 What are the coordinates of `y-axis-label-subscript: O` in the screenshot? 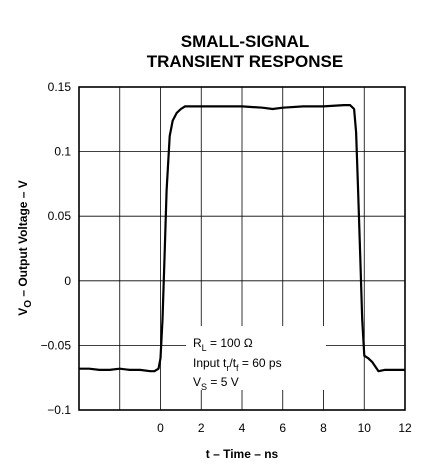 It's located at (28, 304).